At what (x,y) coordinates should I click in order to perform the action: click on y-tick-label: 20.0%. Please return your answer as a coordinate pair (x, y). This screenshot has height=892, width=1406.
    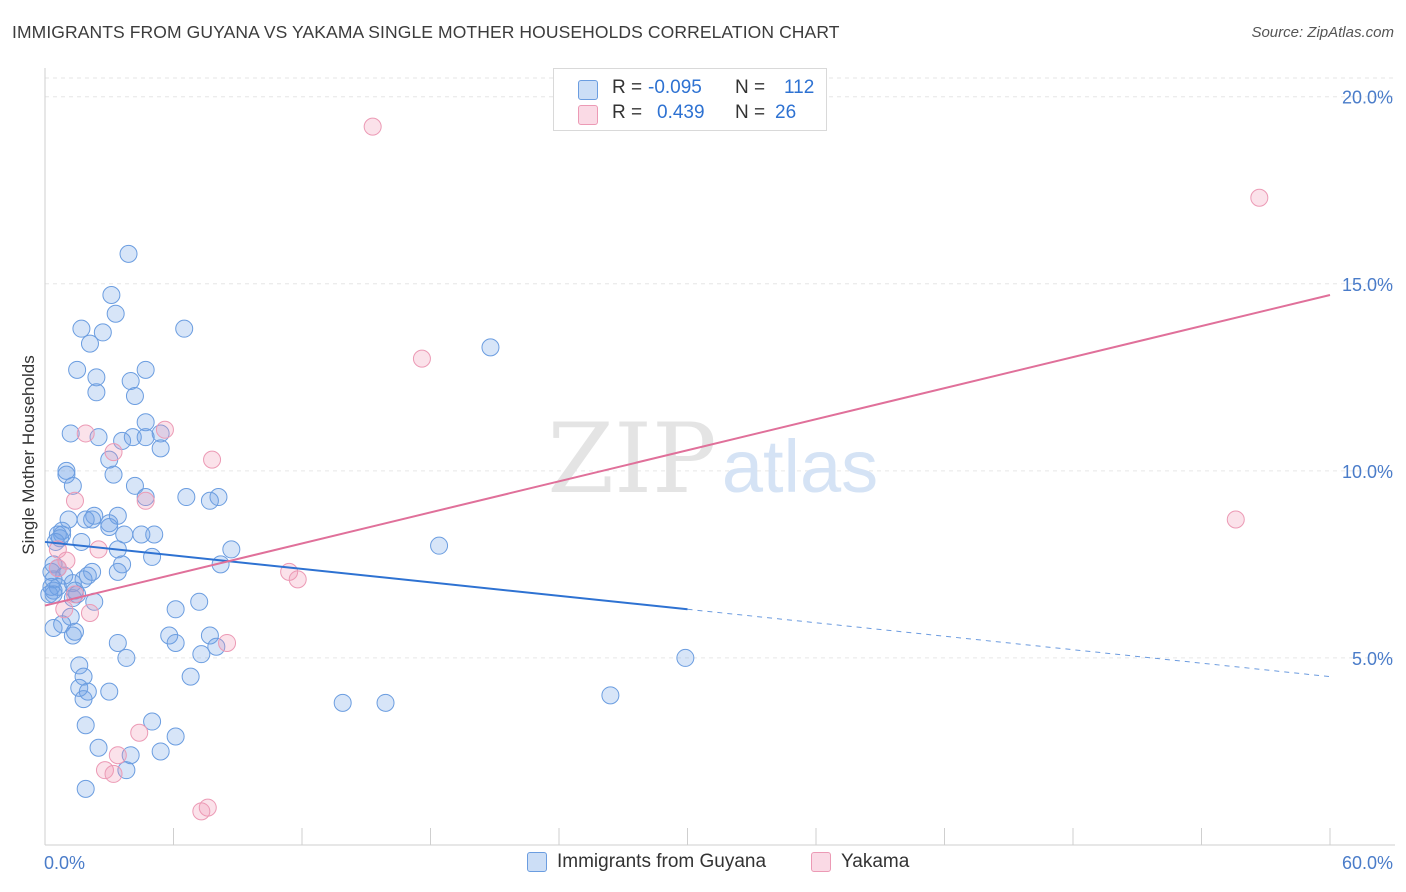
    Looking at the image, I should click on (1367, 98).